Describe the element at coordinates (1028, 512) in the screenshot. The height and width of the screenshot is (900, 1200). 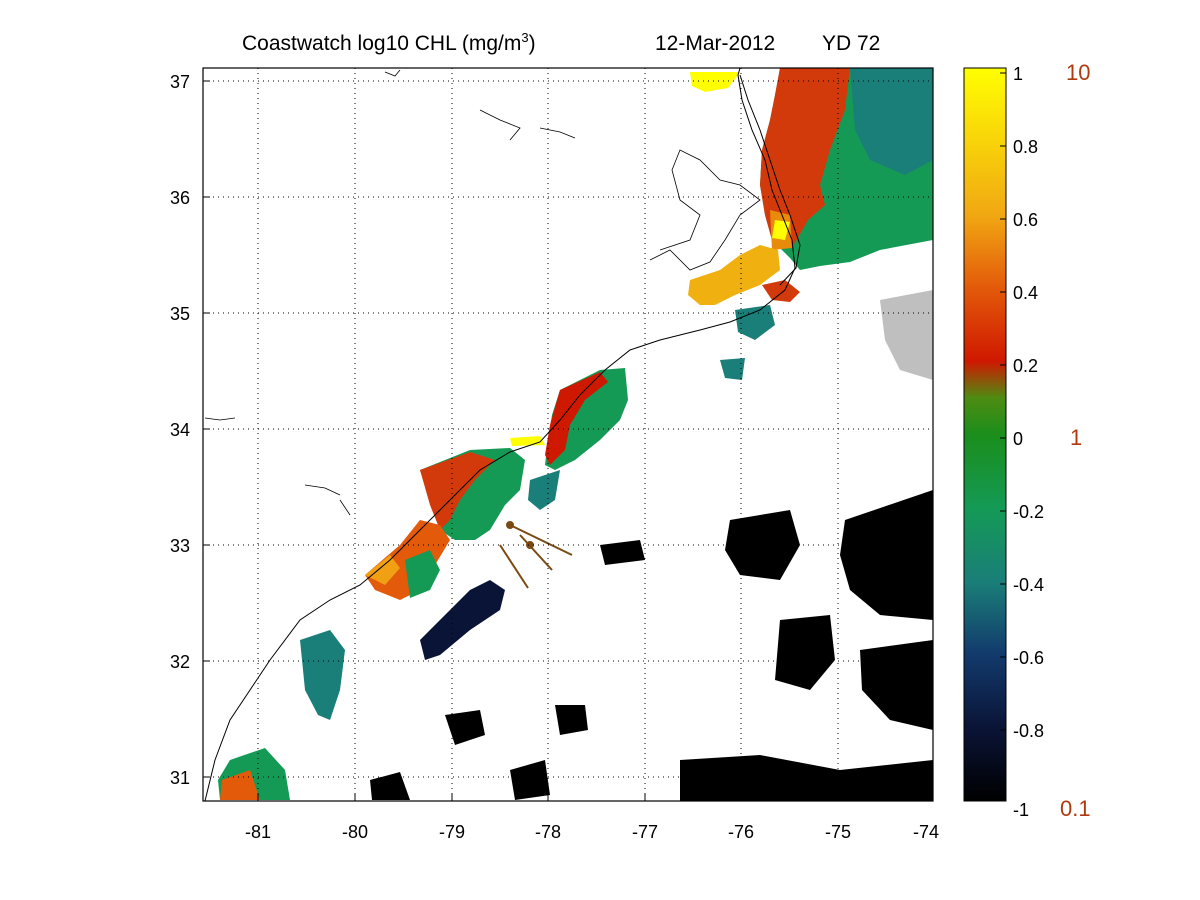
I see `colorbar-tick-label: -0.2` at that location.